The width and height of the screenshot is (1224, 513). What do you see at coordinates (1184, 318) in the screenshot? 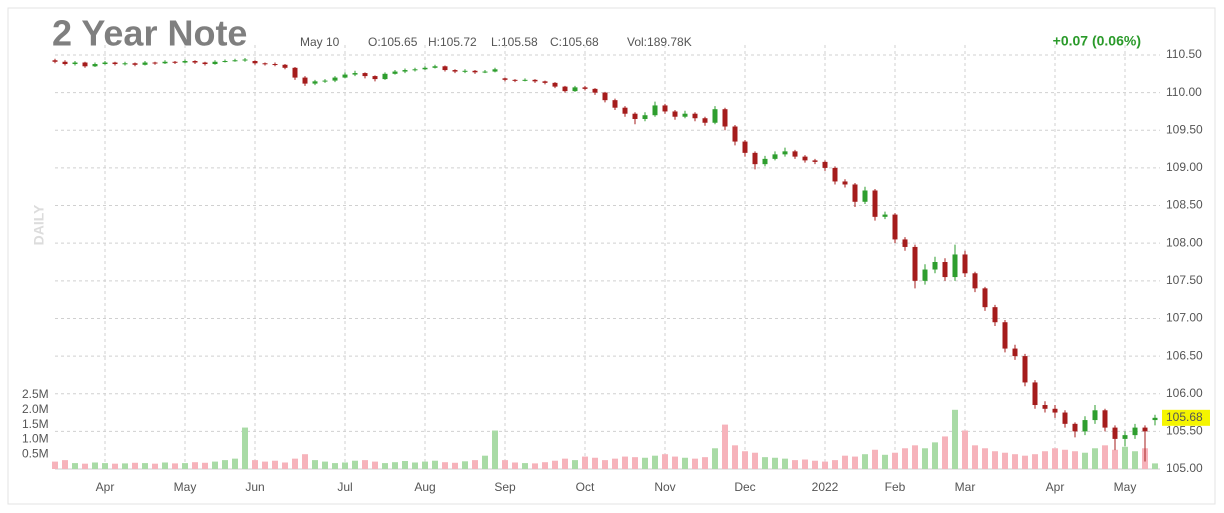
I see `y-tick-label: 107.00` at bounding box center [1184, 318].